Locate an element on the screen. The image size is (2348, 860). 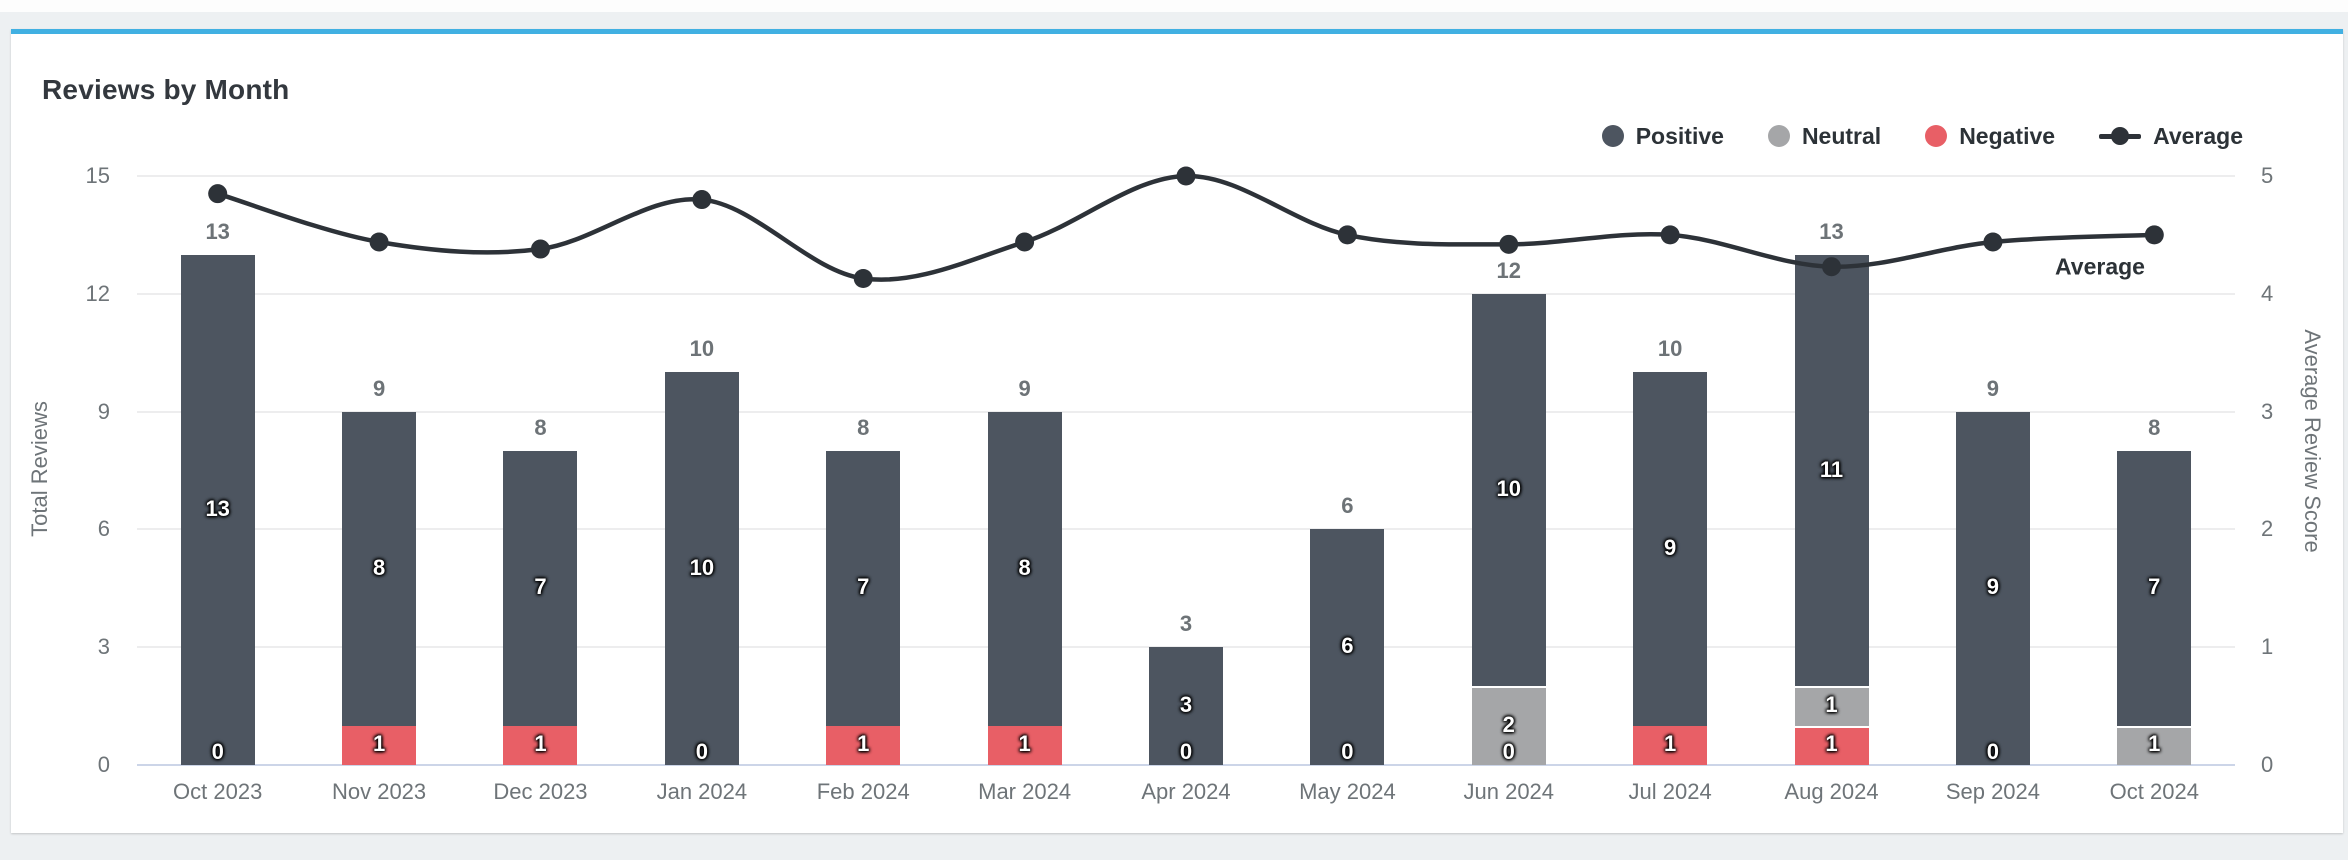
average-line-label: Average is located at coordinates (2100, 266).